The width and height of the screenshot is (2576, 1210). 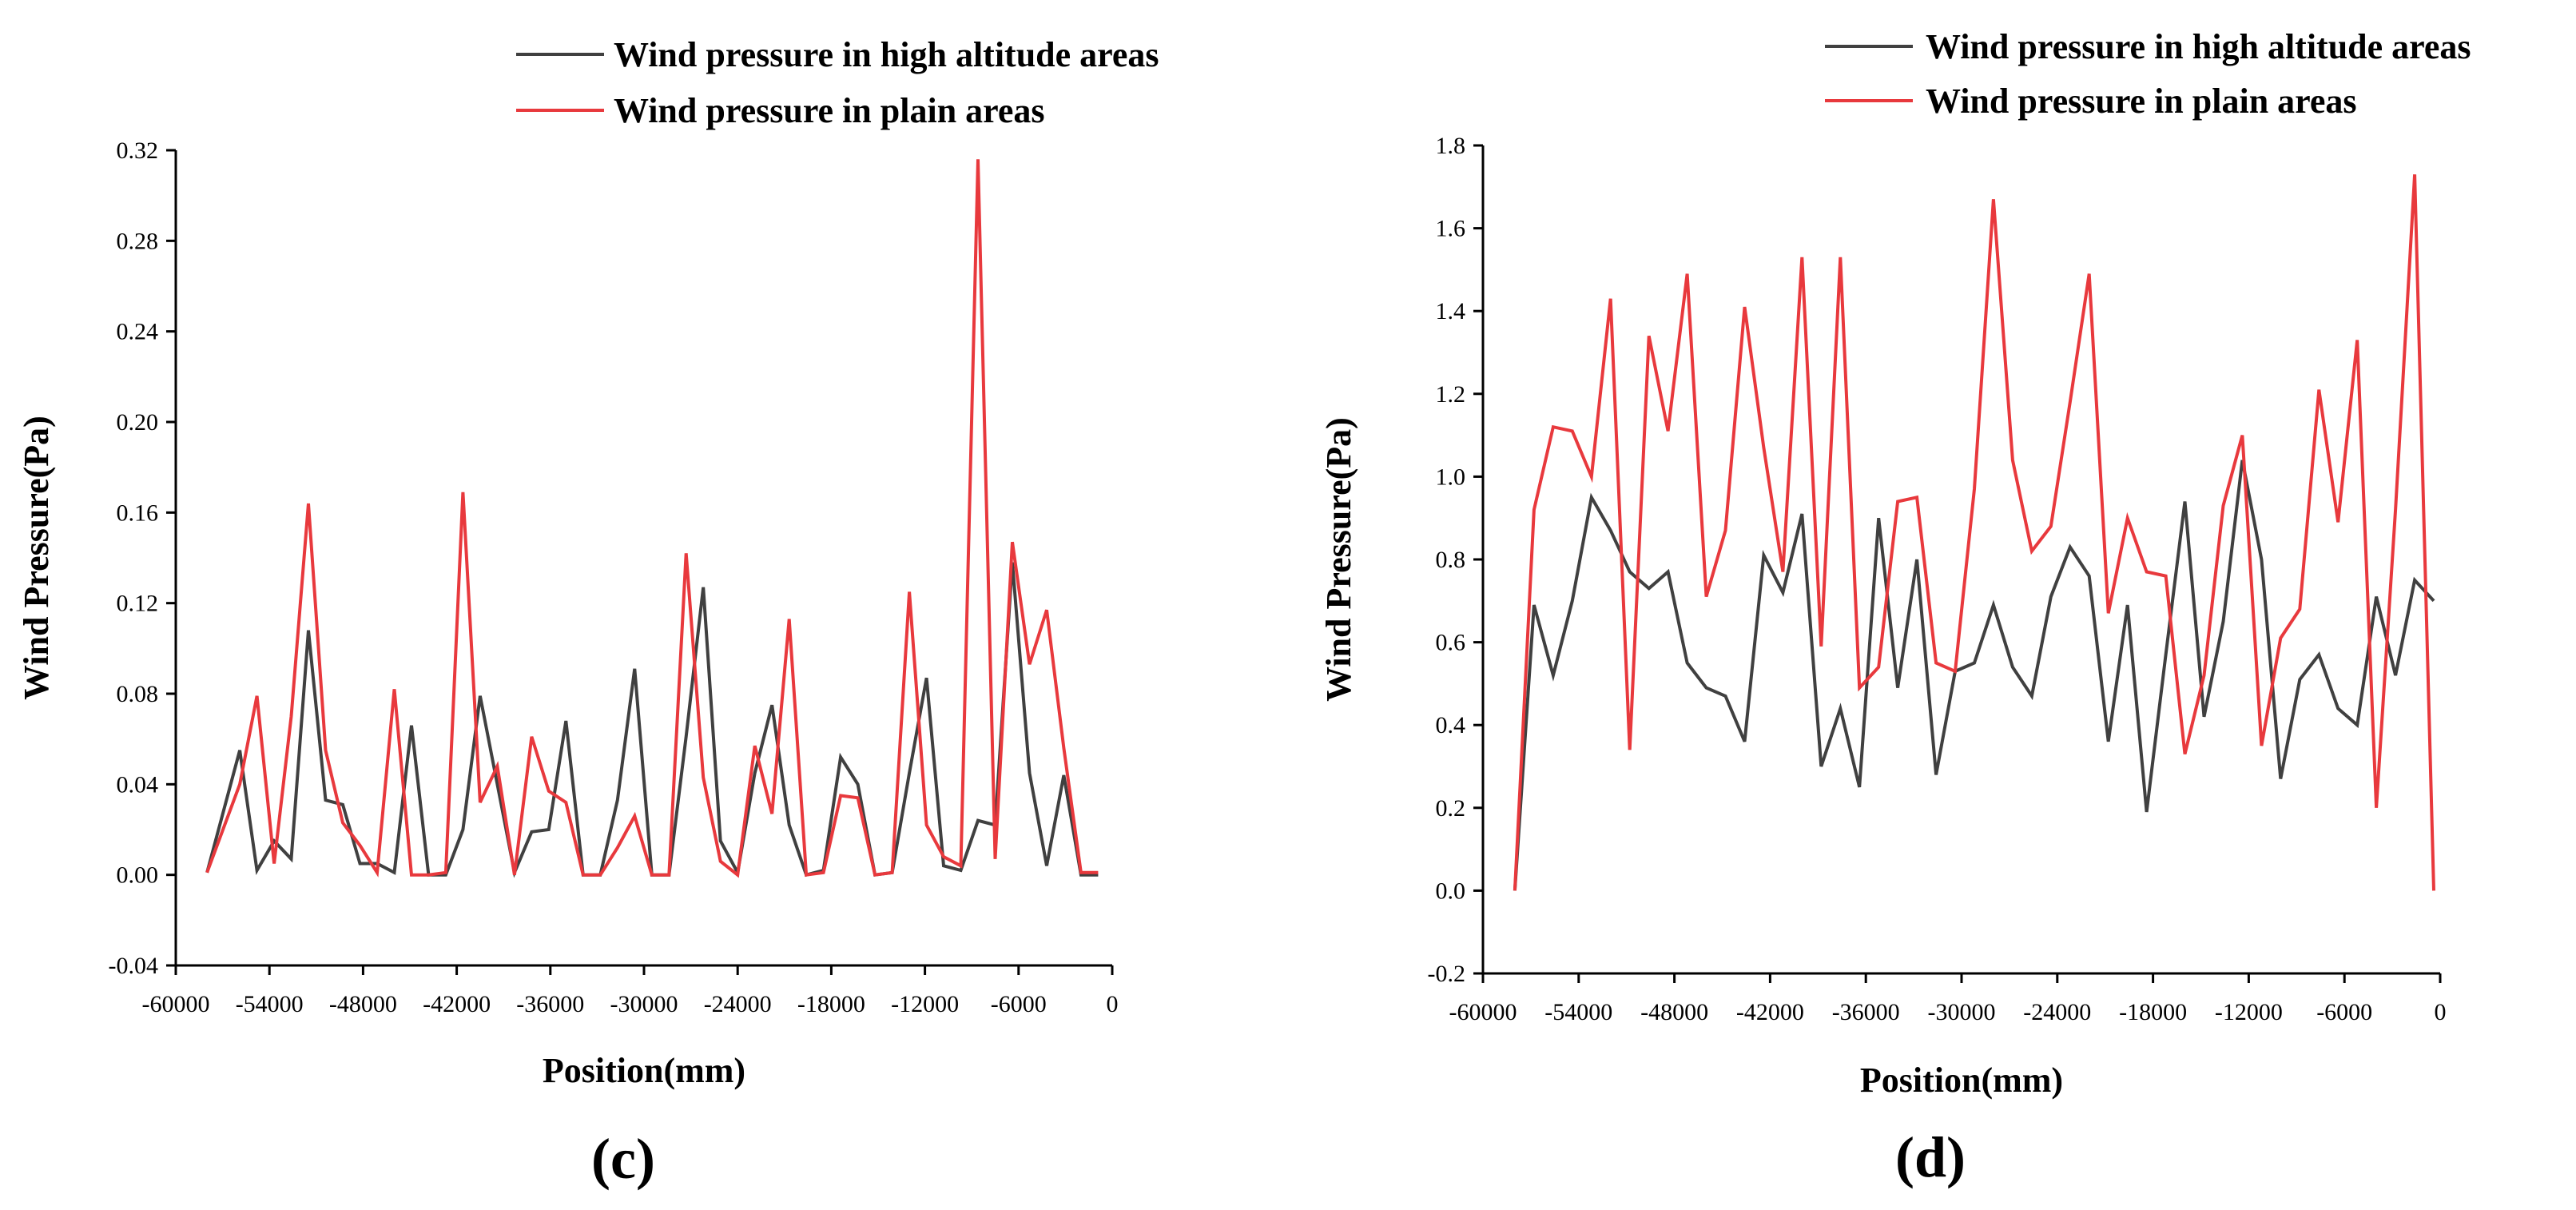 What do you see at coordinates (623, 1159) in the screenshot?
I see `panel-label: (c)` at bounding box center [623, 1159].